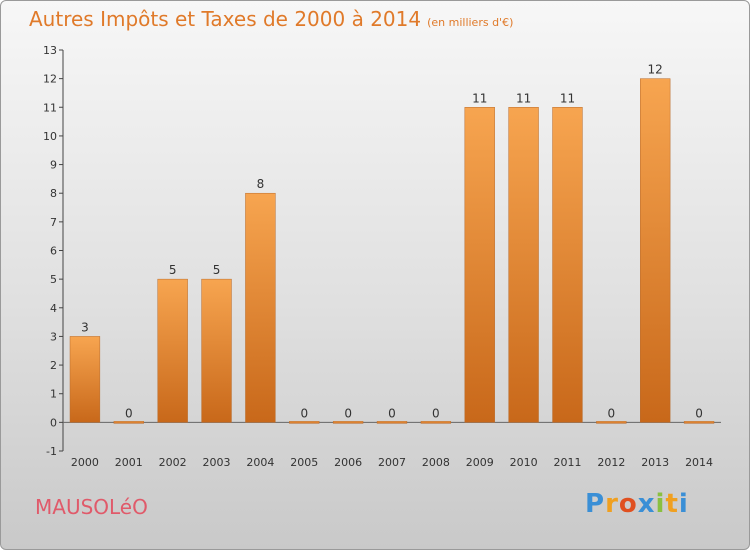 The width and height of the screenshot is (750, 550). I want to click on y-tick-label: 12, so click(50, 79).